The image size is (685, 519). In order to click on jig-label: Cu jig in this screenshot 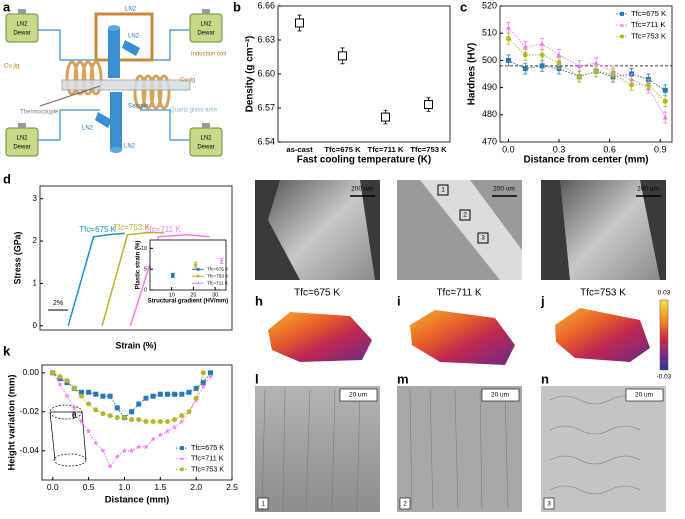, I will do `click(187, 81)`.